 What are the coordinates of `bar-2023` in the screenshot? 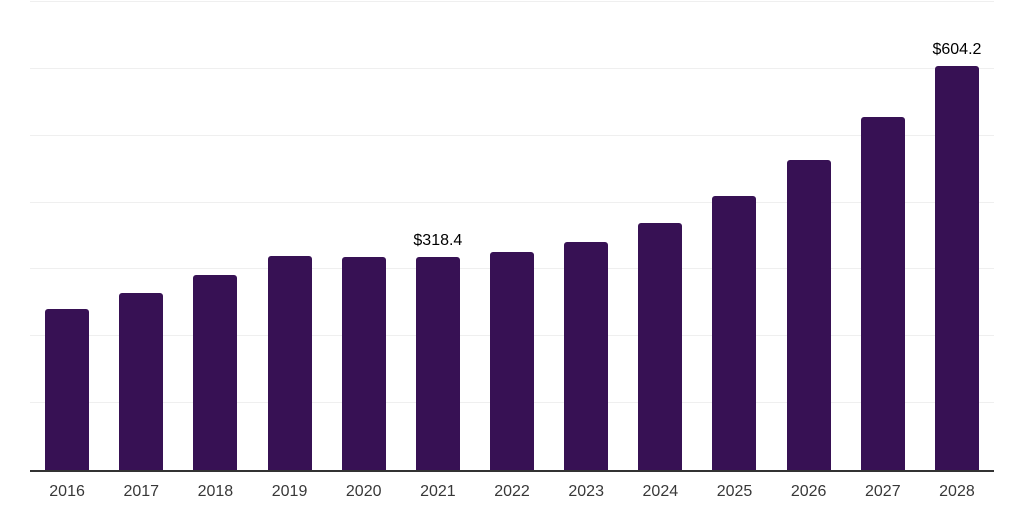 It's located at (586, 355).